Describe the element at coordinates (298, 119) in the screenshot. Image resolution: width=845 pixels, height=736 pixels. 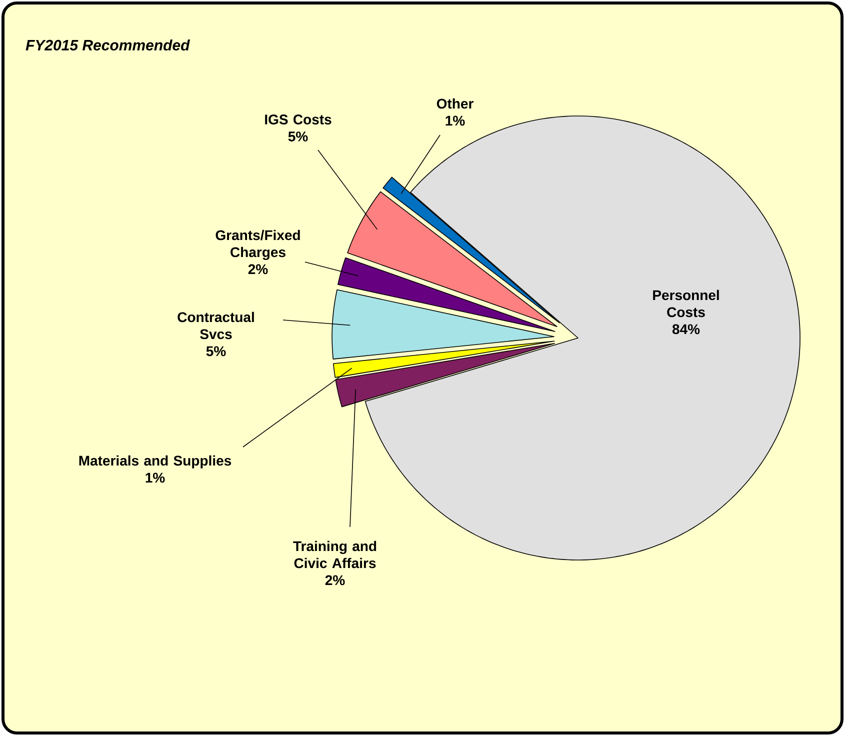
I see `slice-label: IGS Costs` at that location.